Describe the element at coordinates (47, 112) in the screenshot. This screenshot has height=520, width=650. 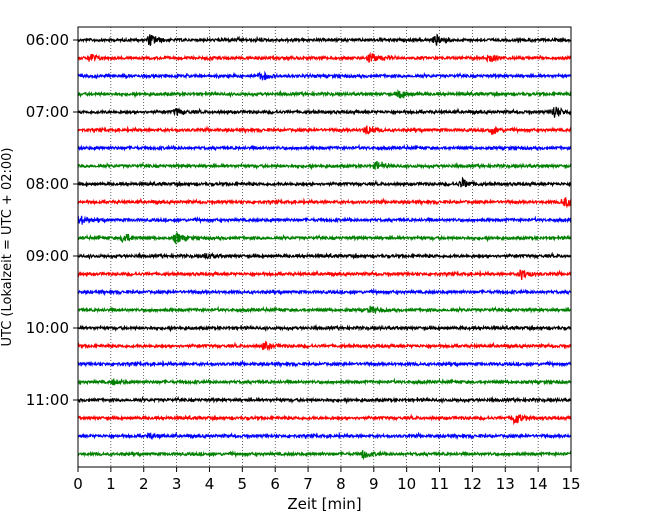
I see `y-tick-label: 07:00` at that location.